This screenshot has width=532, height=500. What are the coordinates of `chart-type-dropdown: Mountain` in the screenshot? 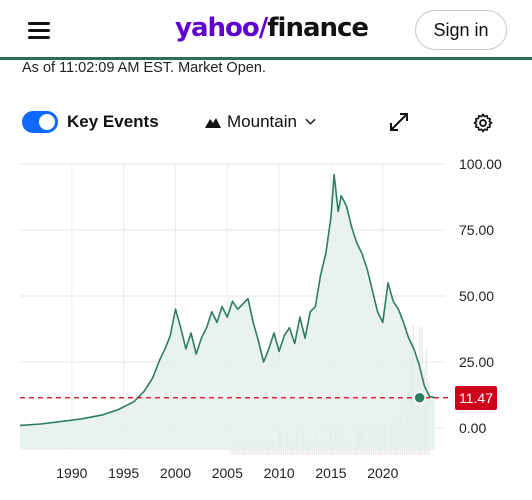 It's located at (260, 122).